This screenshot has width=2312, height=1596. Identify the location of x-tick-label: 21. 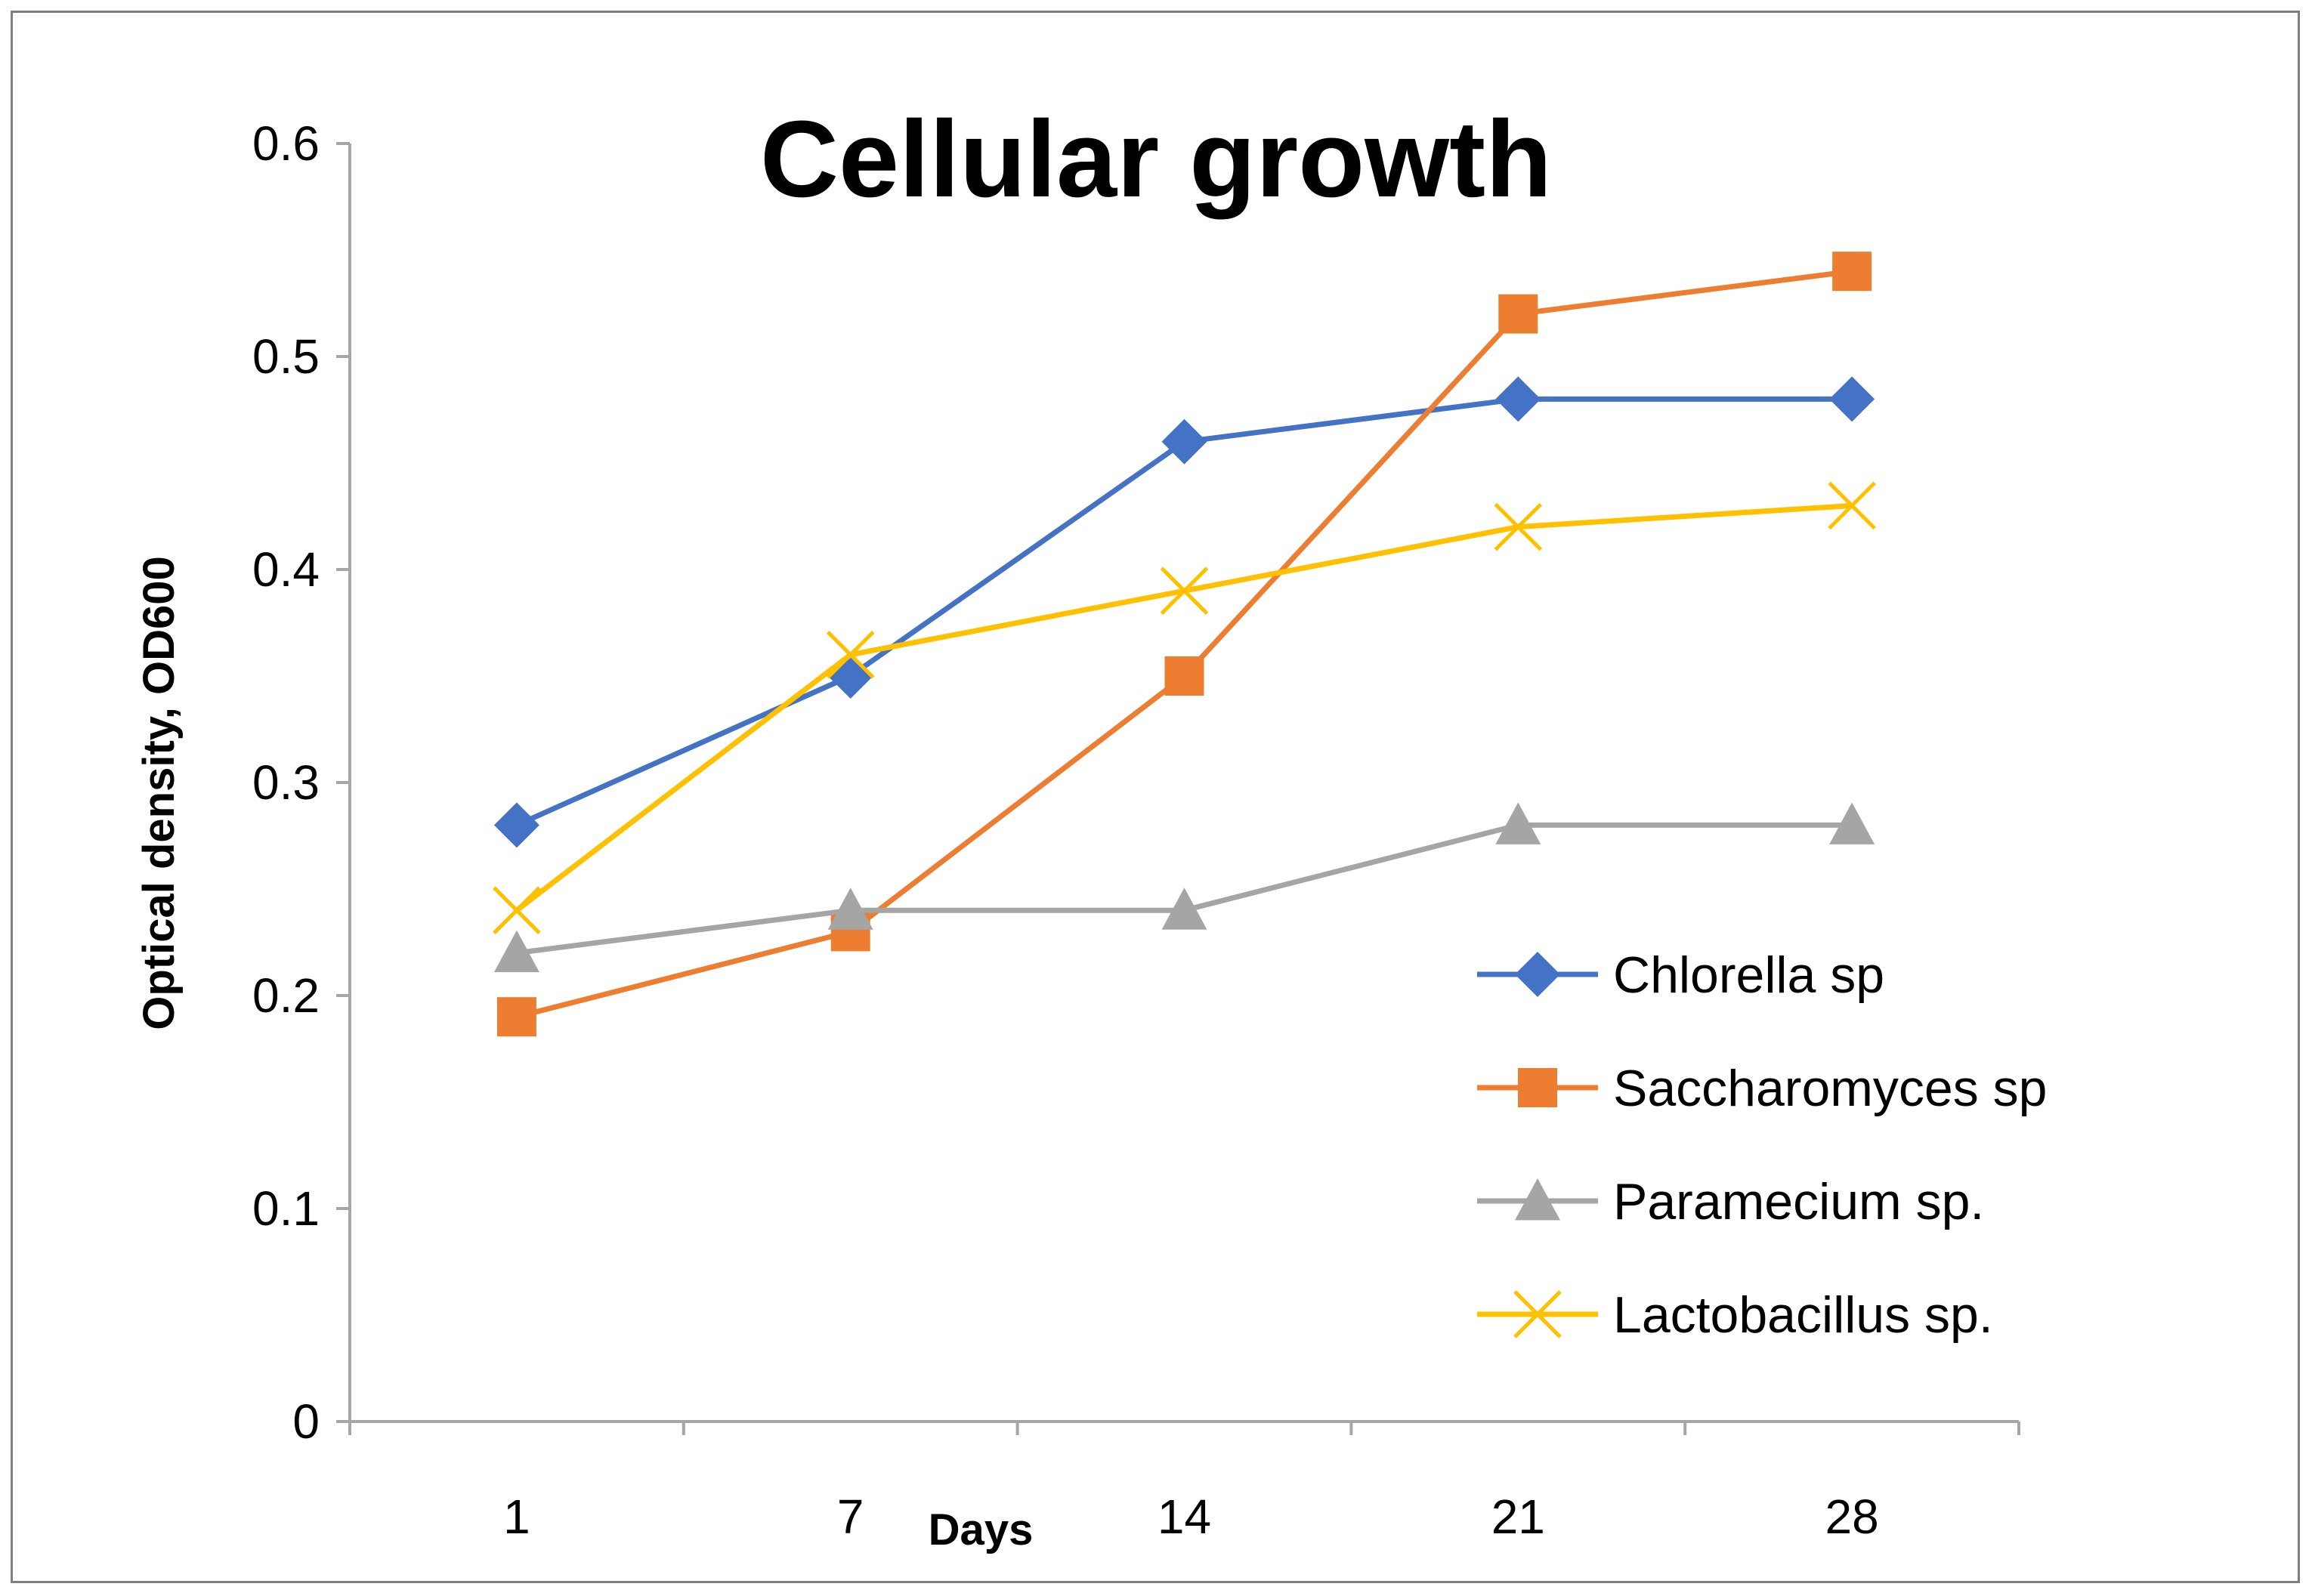
(1518, 1516).